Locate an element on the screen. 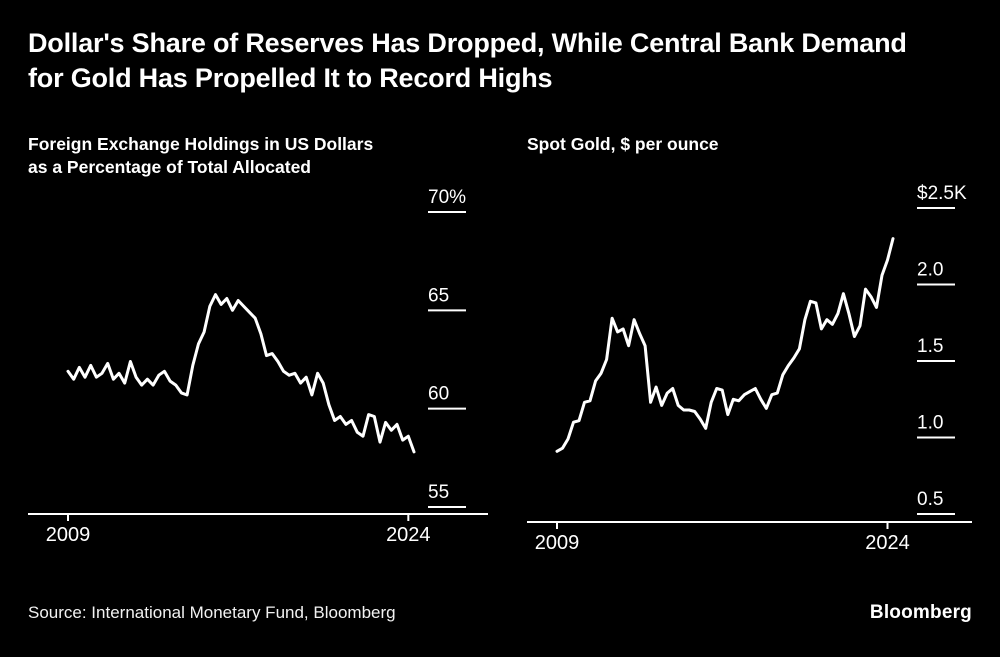  bloomberg-logo: Bloomberg is located at coordinates (920, 612).